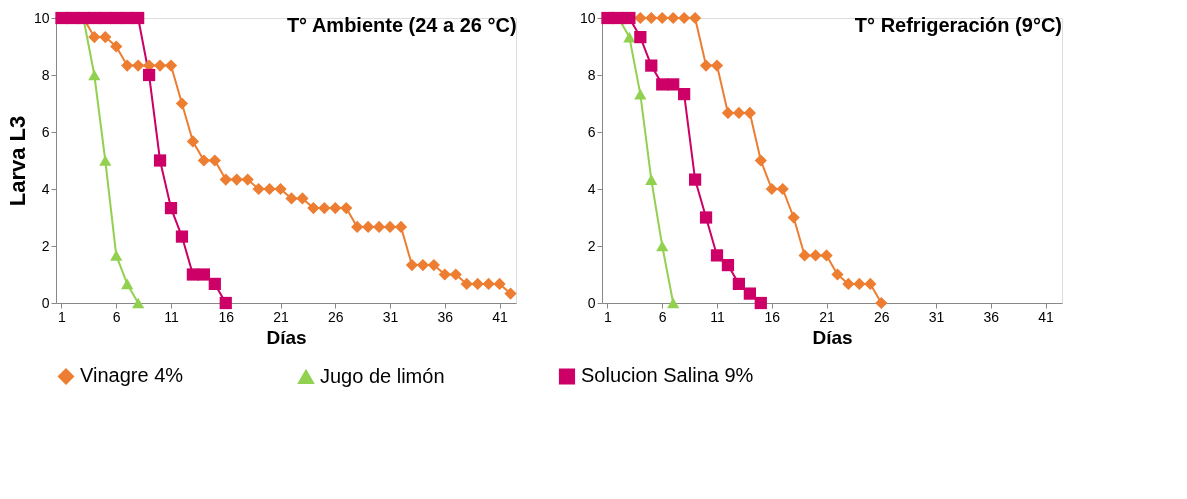  I want to click on legend-label: Vinagre 4%, so click(132, 375).